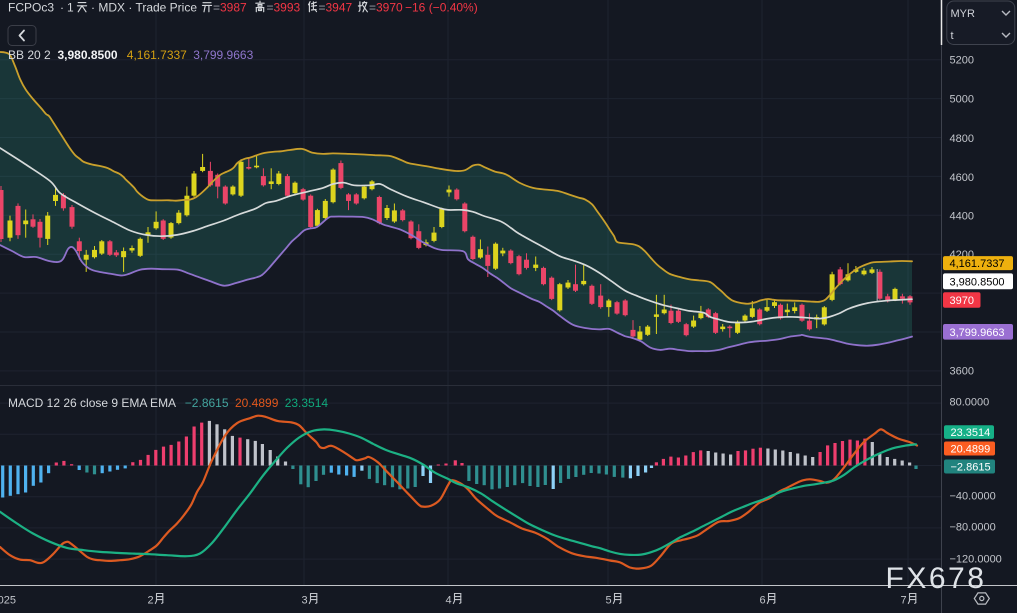 The image size is (1017, 613). Describe the element at coordinates (936, 578) in the screenshot. I see `svg-text: FX678` at that location.